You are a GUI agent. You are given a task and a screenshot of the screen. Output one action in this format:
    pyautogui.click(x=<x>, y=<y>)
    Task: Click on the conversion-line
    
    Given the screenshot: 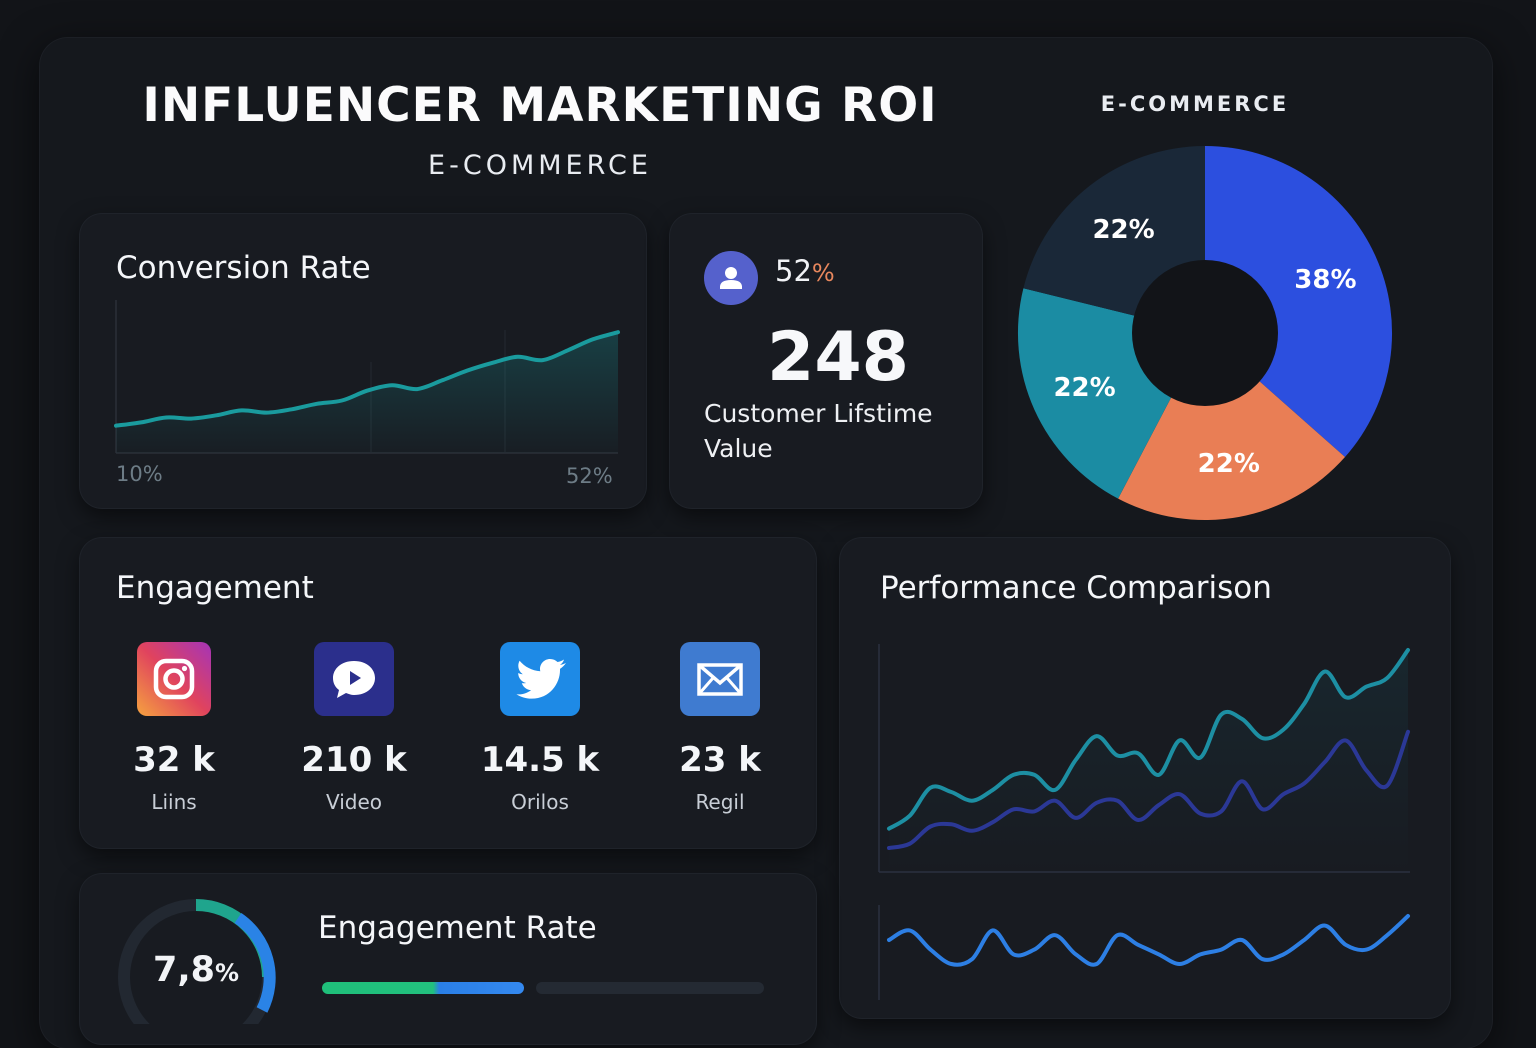 What is the action you would take?
    pyautogui.click(x=367, y=379)
    